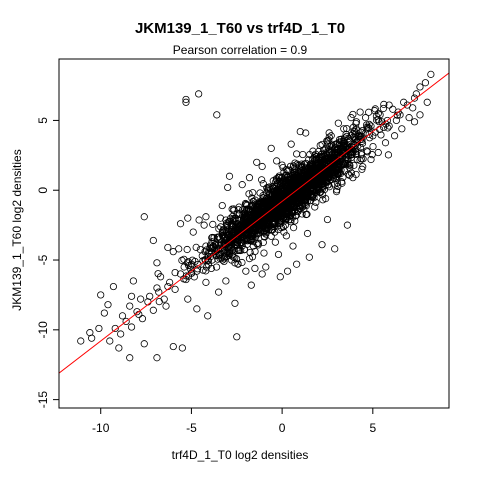 This screenshot has height=480, width=480. Describe the element at coordinates (240, 50) in the screenshot. I see `chart-subtitle: Pearson correlation = 0.9` at that location.